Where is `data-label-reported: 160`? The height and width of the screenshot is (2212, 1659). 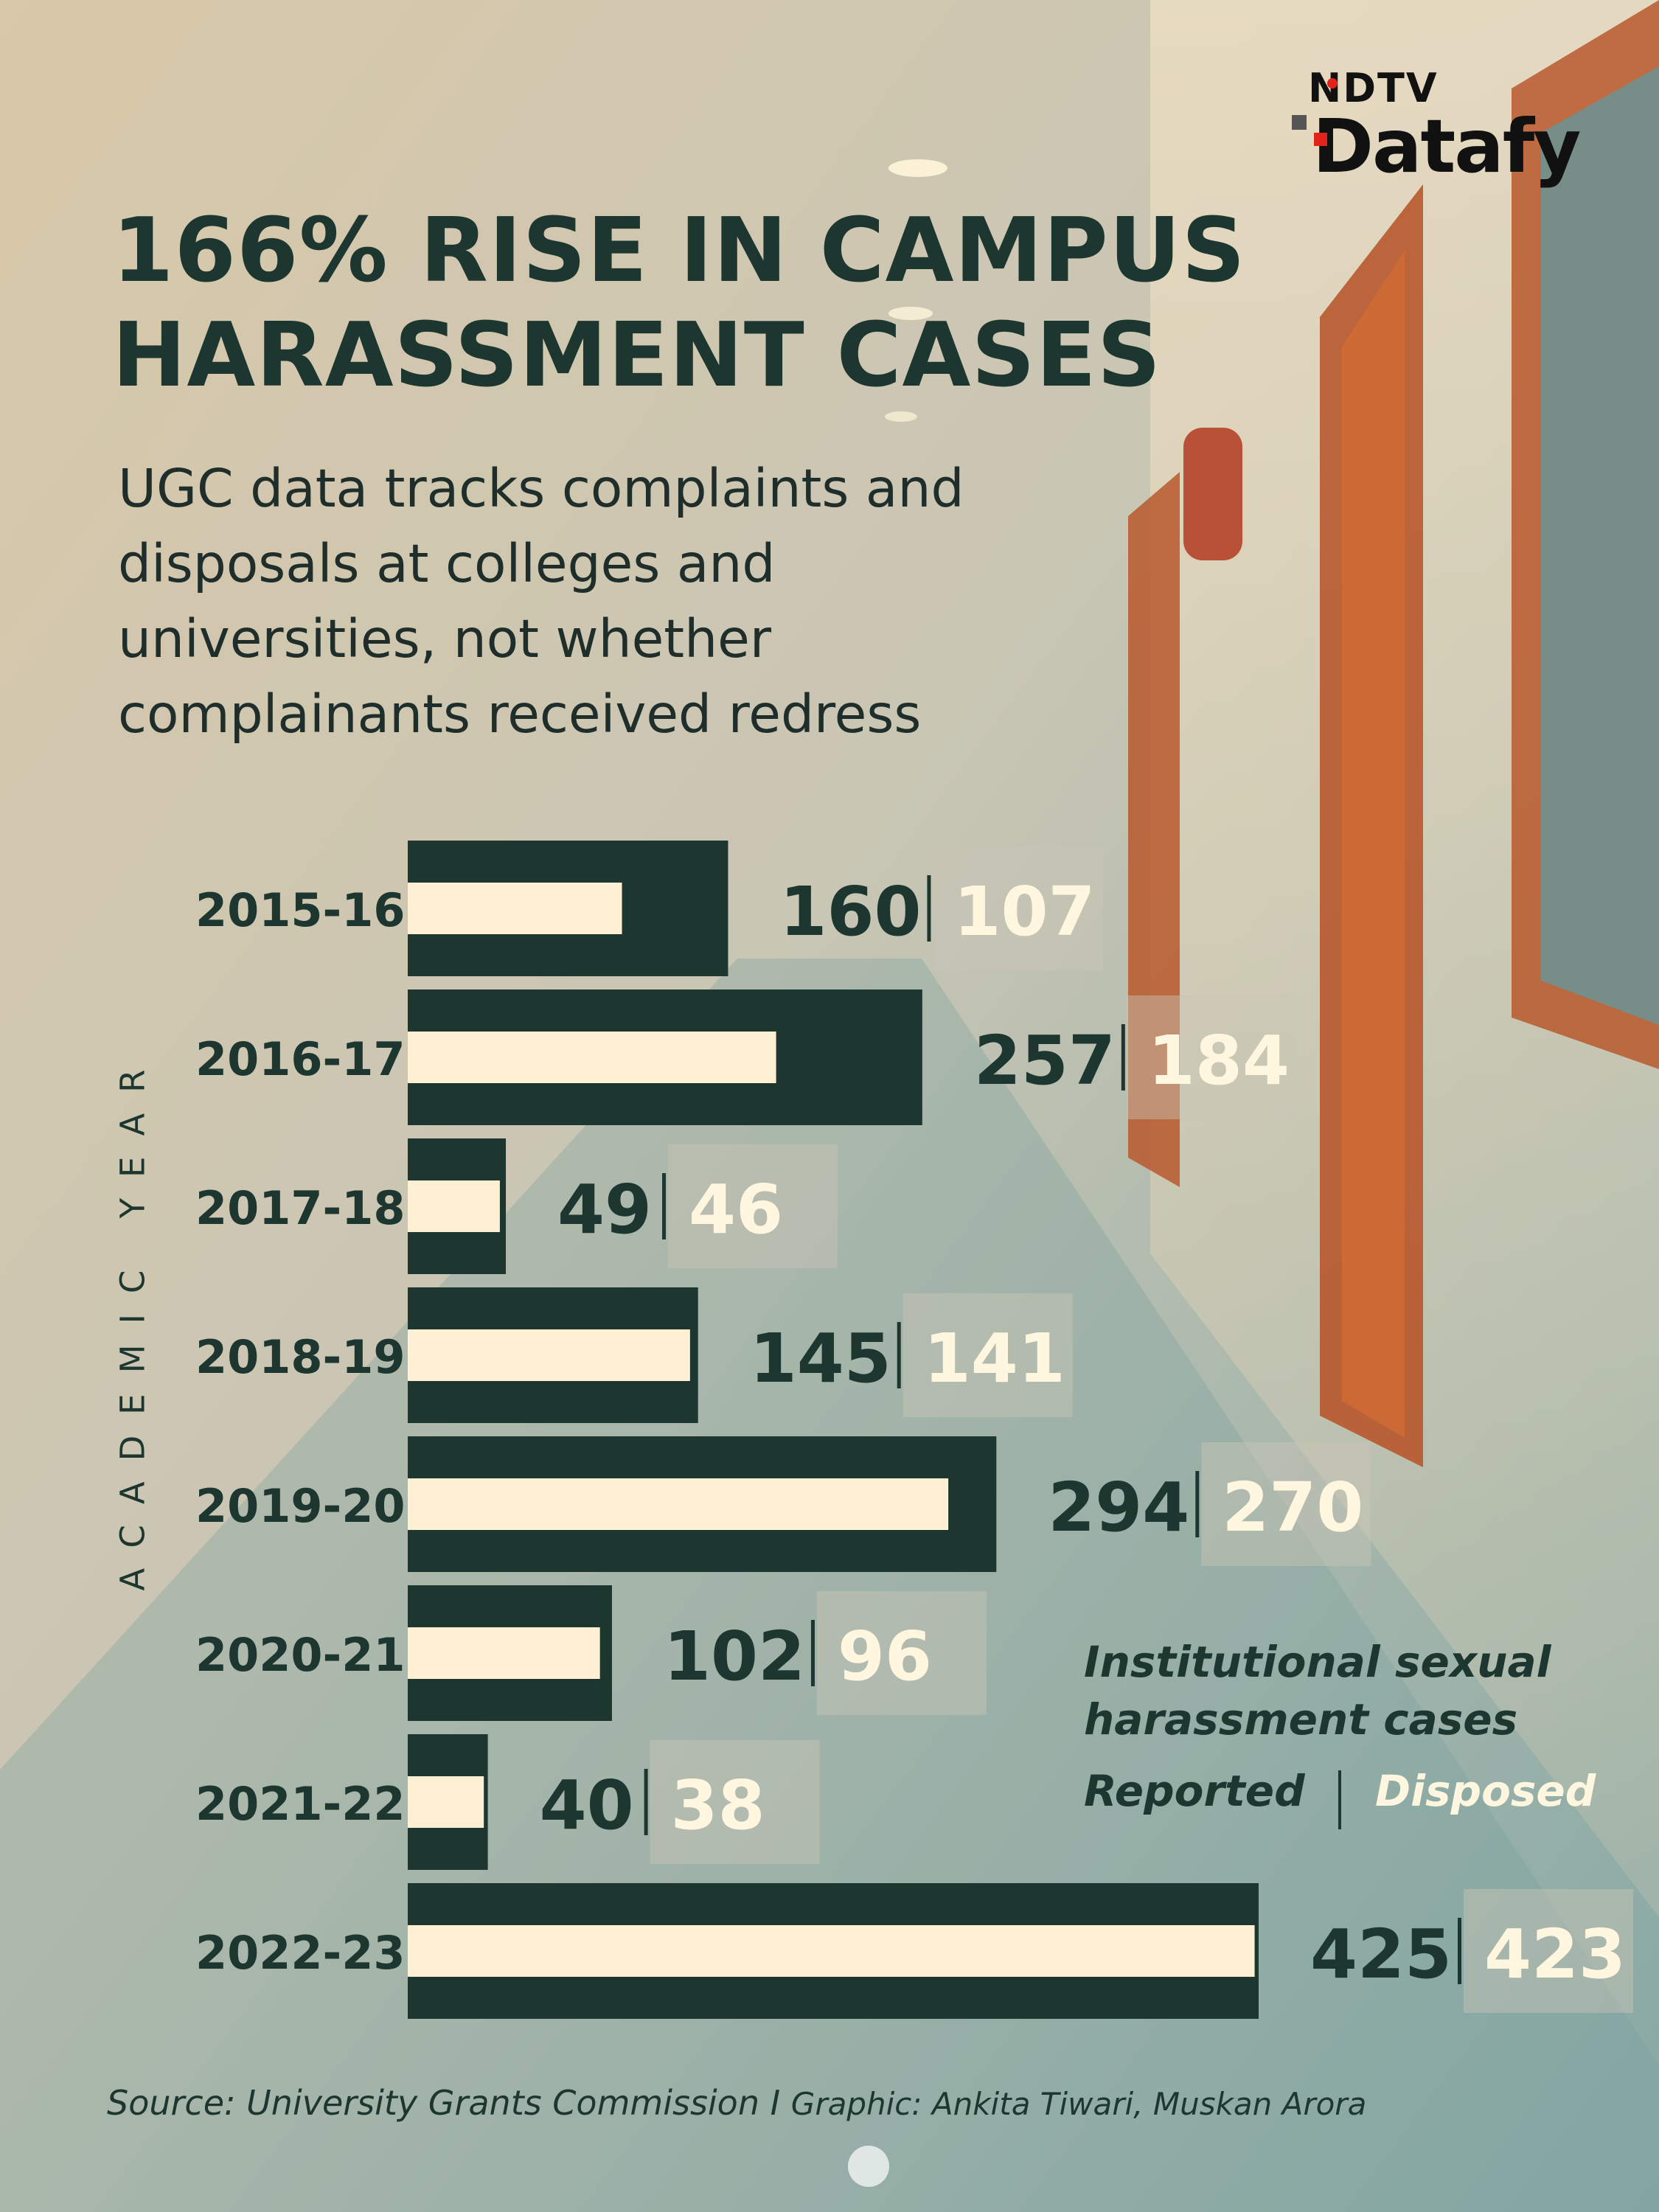 data-label-reported: 160 is located at coordinates (850, 911).